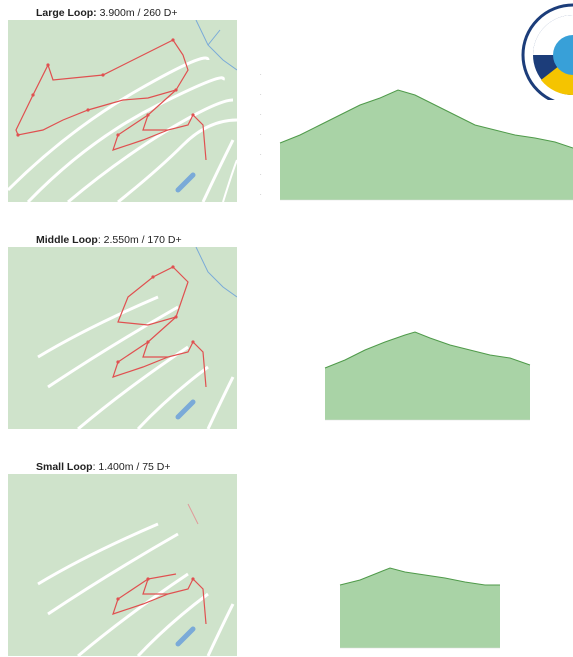  I want to click on middle-loop-map, so click(122, 338).